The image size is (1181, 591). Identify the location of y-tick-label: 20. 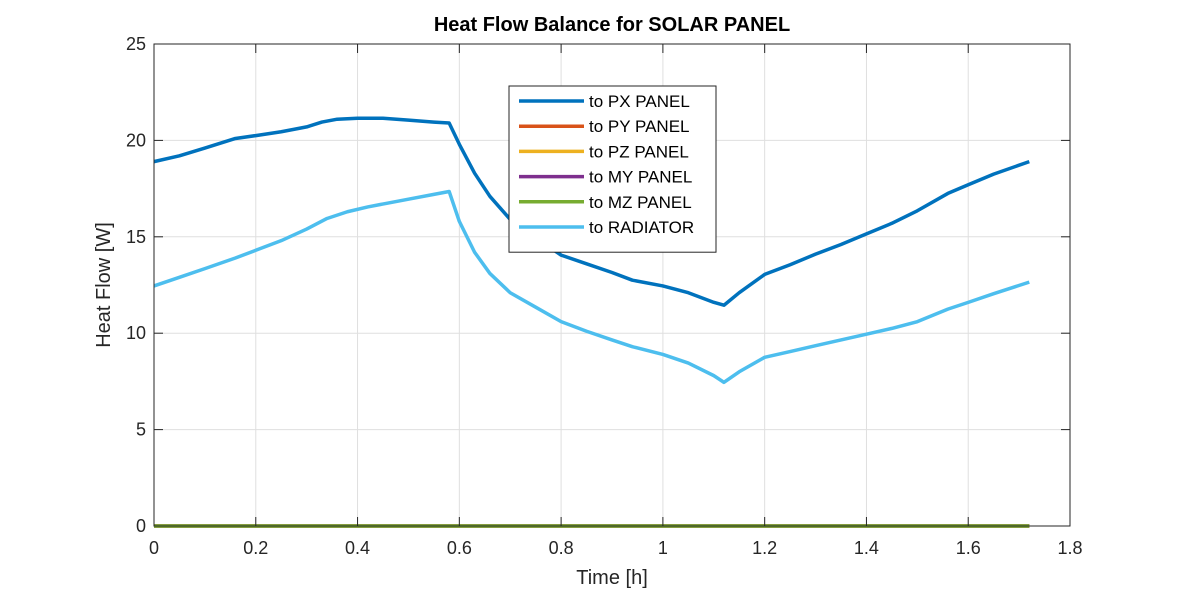
(136, 140).